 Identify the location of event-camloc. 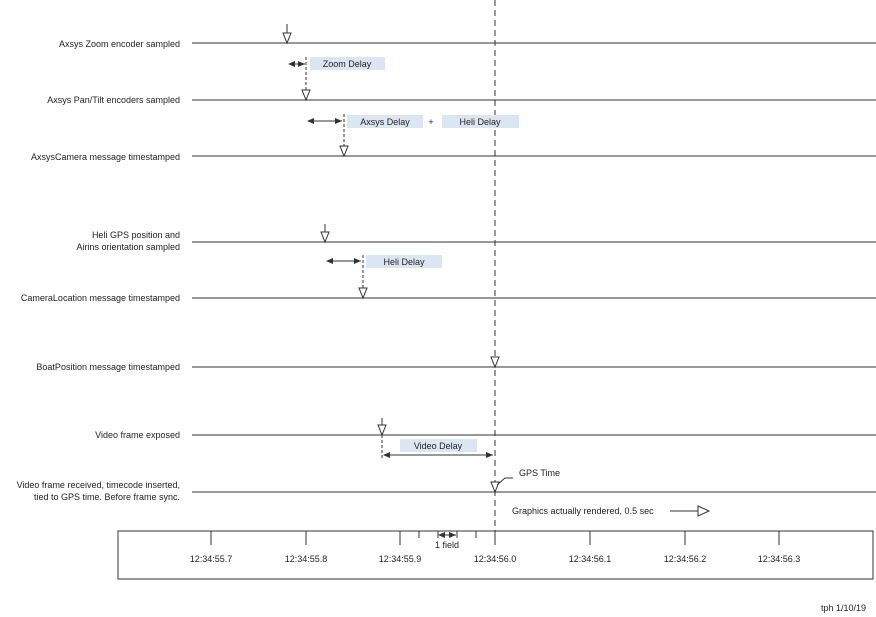
(363, 277).